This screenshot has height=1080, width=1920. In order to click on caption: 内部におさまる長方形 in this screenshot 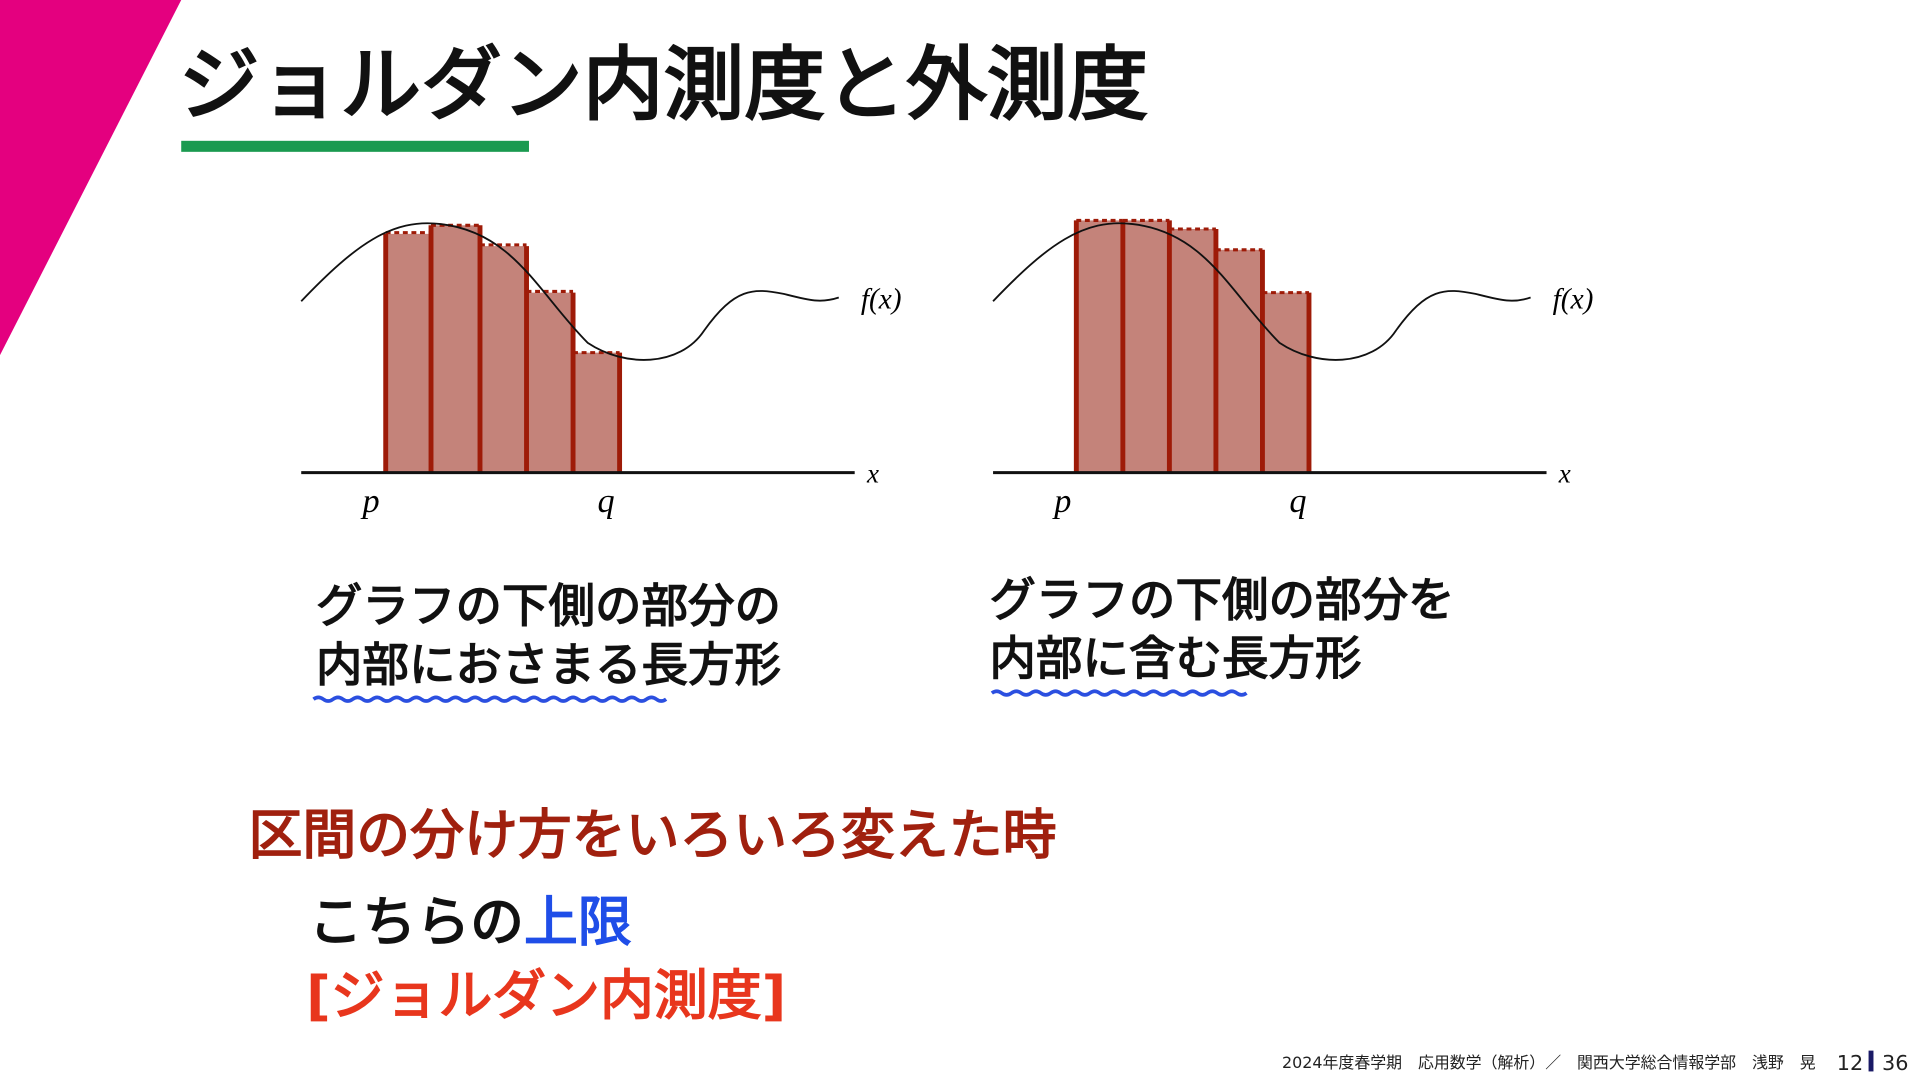, I will do `click(549, 665)`.